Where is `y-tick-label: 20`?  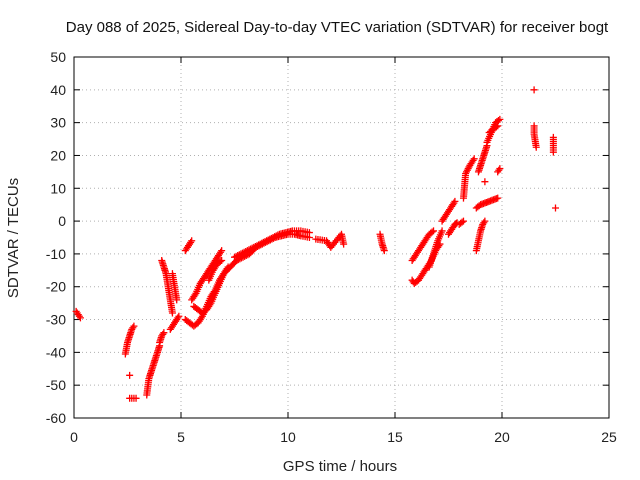 y-tick-label: 20 is located at coordinates (58, 155).